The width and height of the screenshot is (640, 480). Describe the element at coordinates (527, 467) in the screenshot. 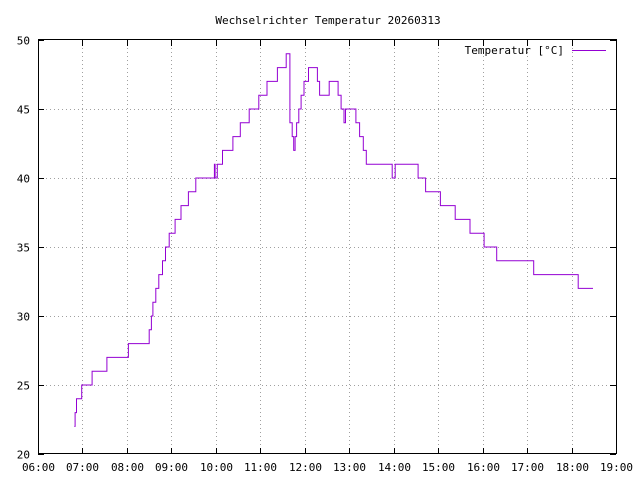

I see `x-tick-label: 17:00` at that location.